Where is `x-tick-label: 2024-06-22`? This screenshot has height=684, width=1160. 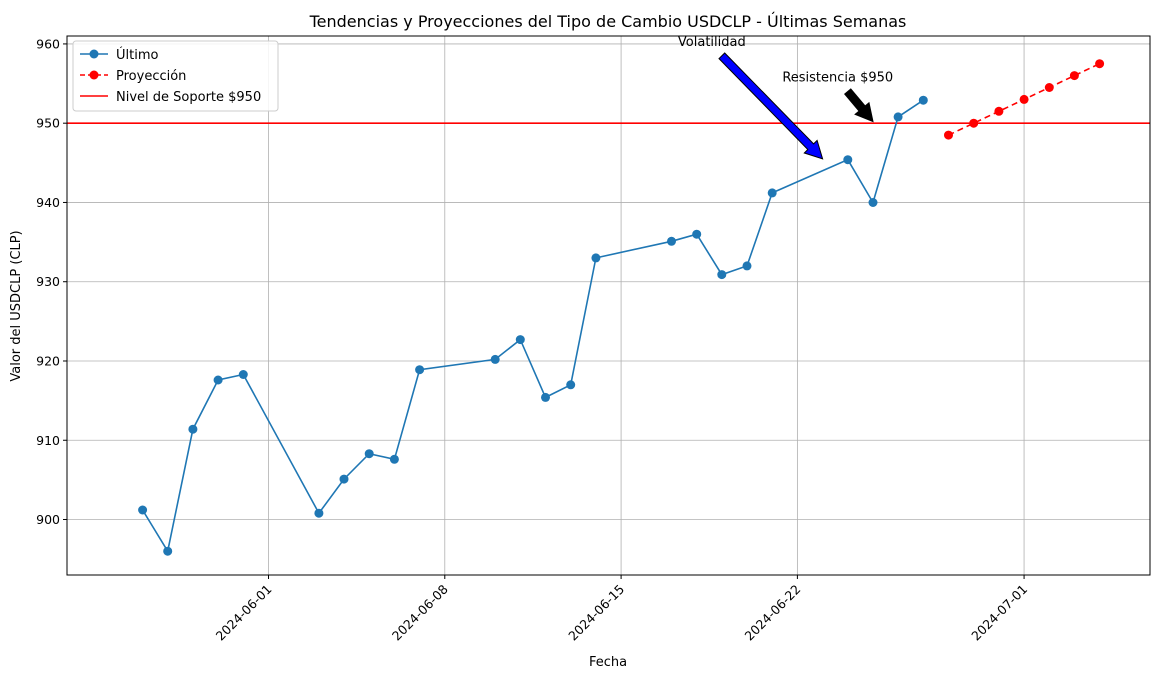
x-tick-label: 2024-06-22 is located at coordinates (773, 613).